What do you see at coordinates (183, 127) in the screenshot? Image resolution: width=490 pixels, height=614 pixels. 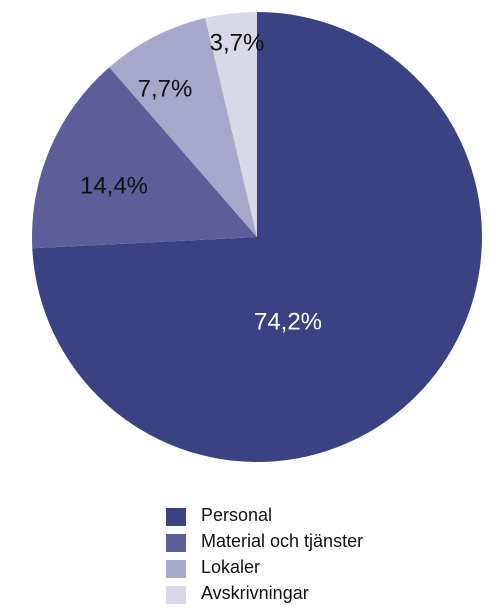 I see `pie-slice-lokaler` at bounding box center [183, 127].